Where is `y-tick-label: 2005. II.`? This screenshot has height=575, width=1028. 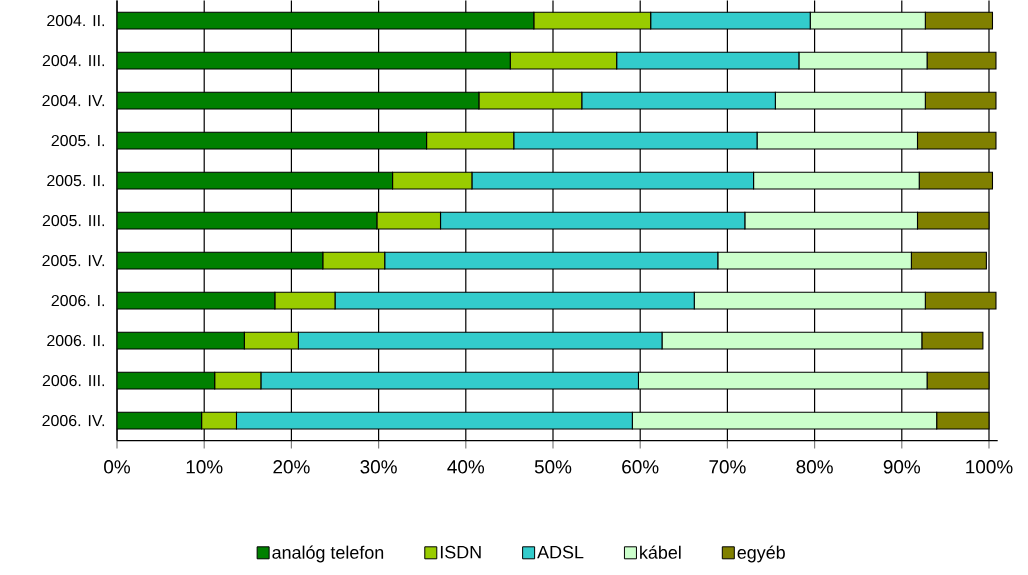
y-tick-label: 2005. II. is located at coordinates (76, 181).